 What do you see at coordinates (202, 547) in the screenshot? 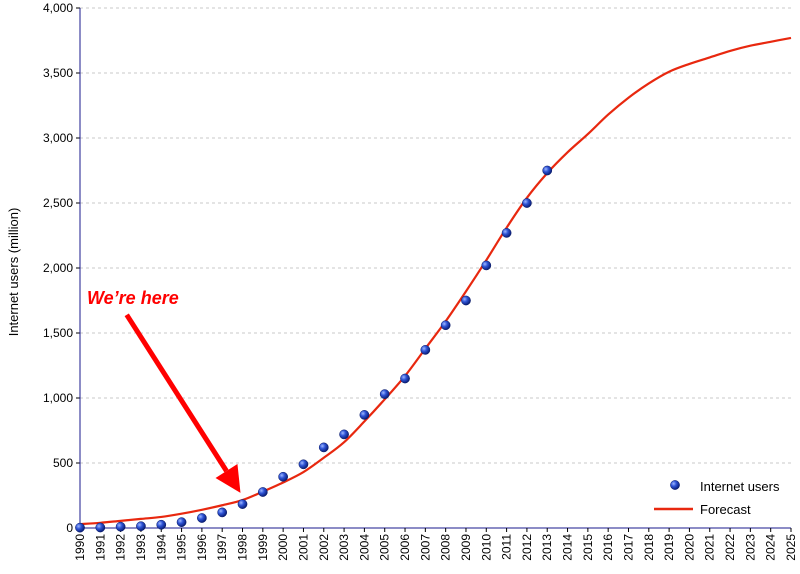
I see `x-tick-label: 1996` at bounding box center [202, 547].